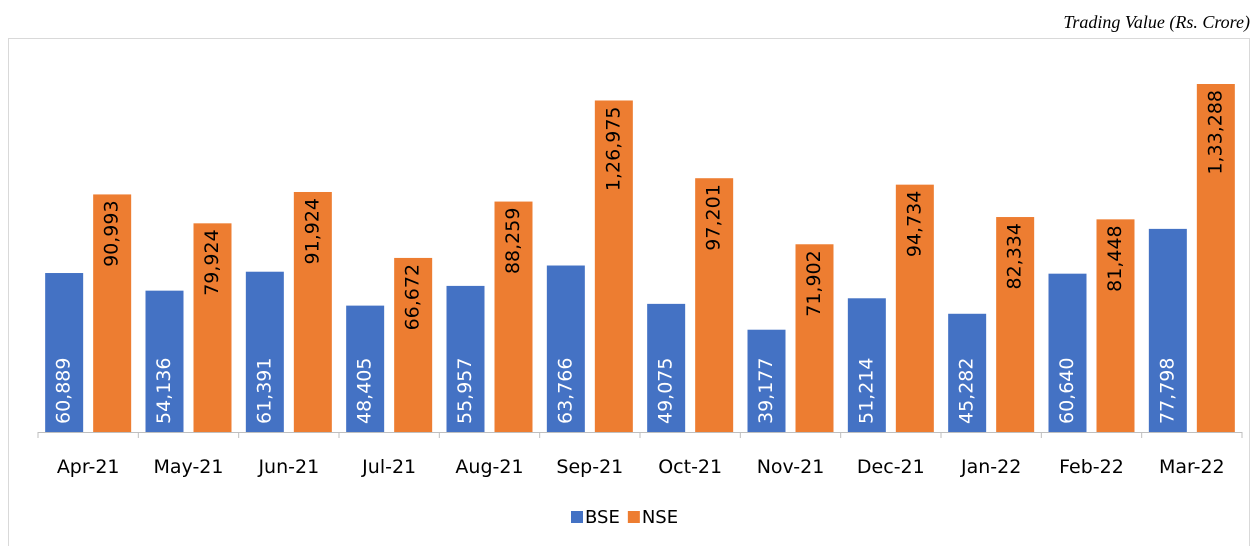  What do you see at coordinates (264, 391) in the screenshot?
I see `value-label: 61,391` at bounding box center [264, 391].